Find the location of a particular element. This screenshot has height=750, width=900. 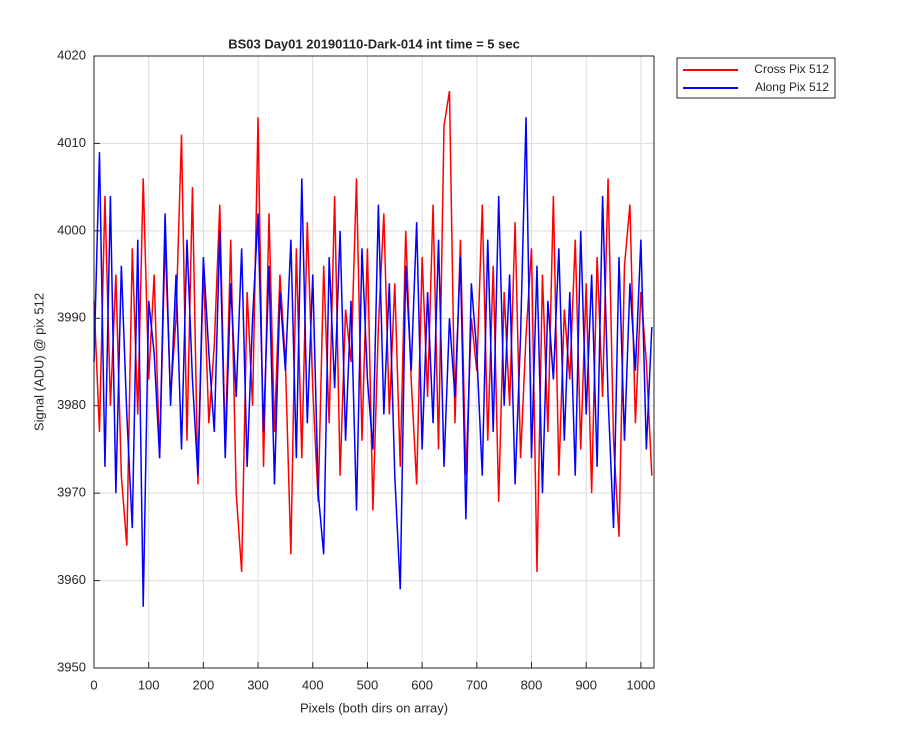

y-tick-label: 3960 is located at coordinates (71, 579).